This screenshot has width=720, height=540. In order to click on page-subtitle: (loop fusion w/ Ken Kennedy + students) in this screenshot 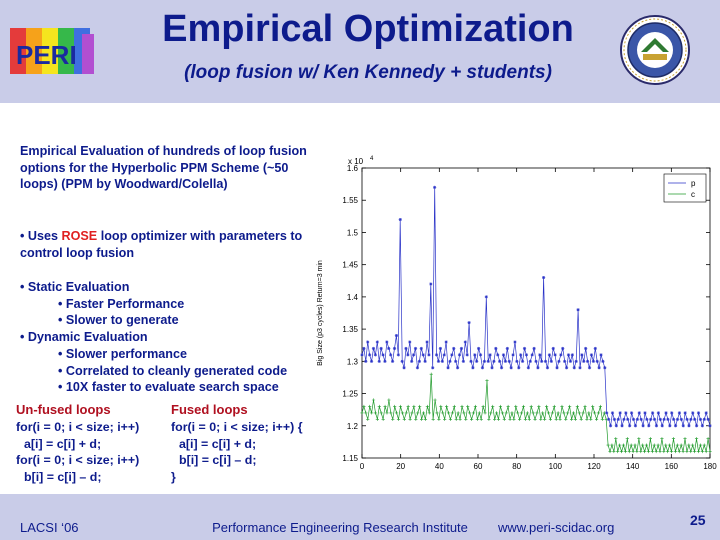, I will do `click(368, 72)`.